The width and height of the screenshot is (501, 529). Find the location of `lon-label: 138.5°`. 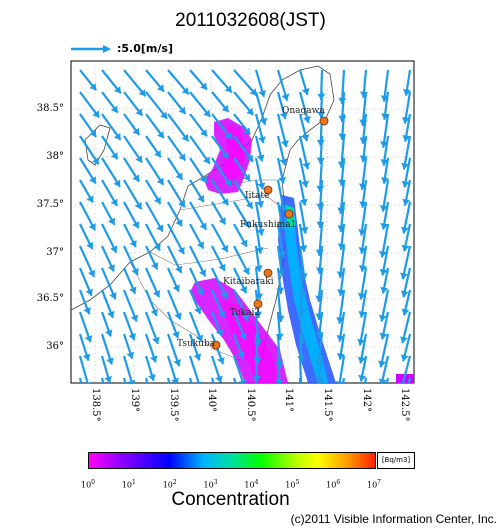

lon-label: 138.5° is located at coordinates (95, 405).